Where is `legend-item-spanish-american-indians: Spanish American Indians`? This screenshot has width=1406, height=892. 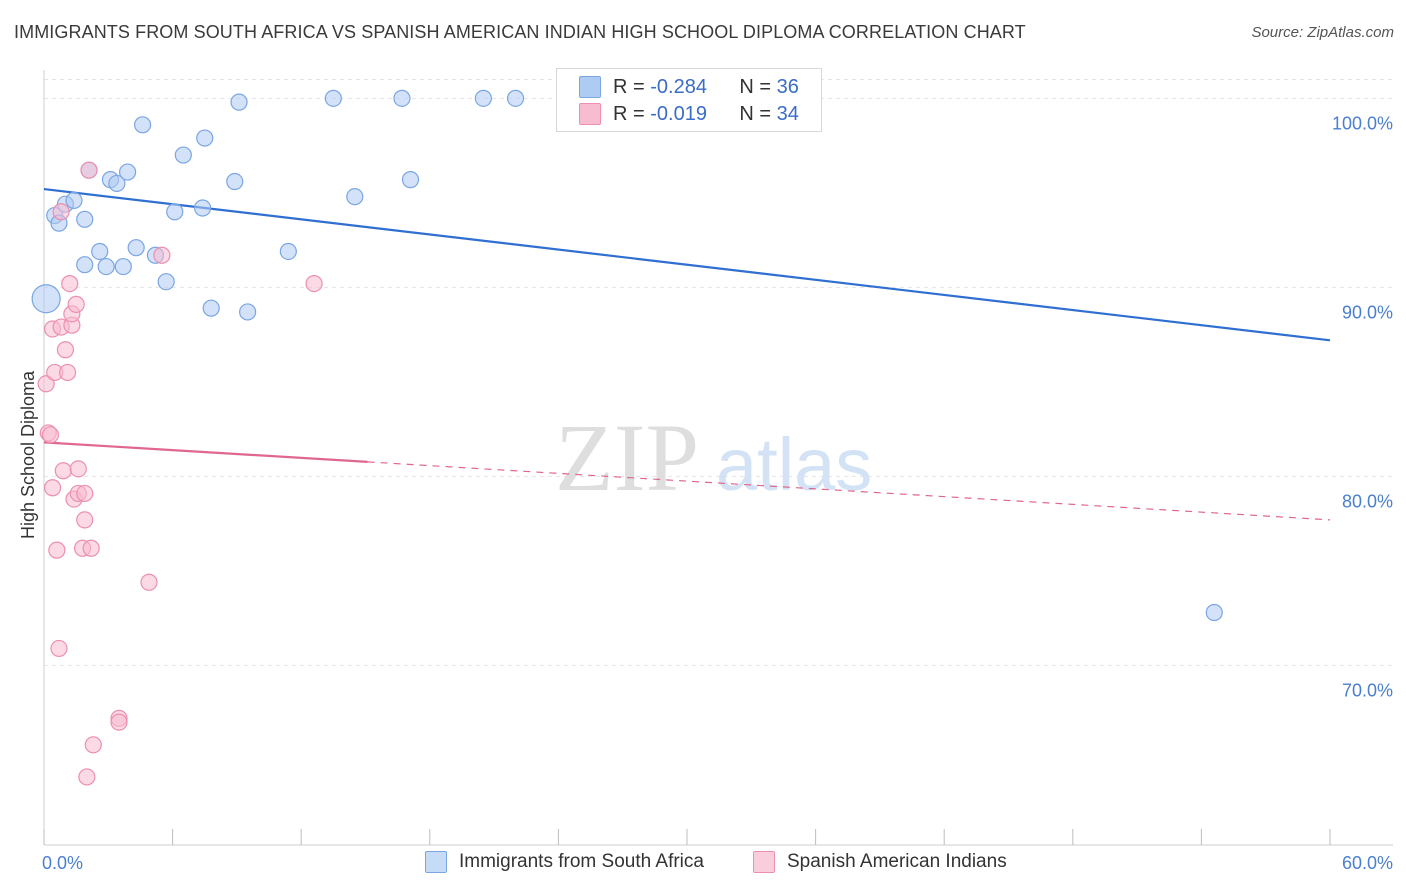 legend-item-spanish-american-indians: Spanish American Indians is located at coordinates (880, 862).